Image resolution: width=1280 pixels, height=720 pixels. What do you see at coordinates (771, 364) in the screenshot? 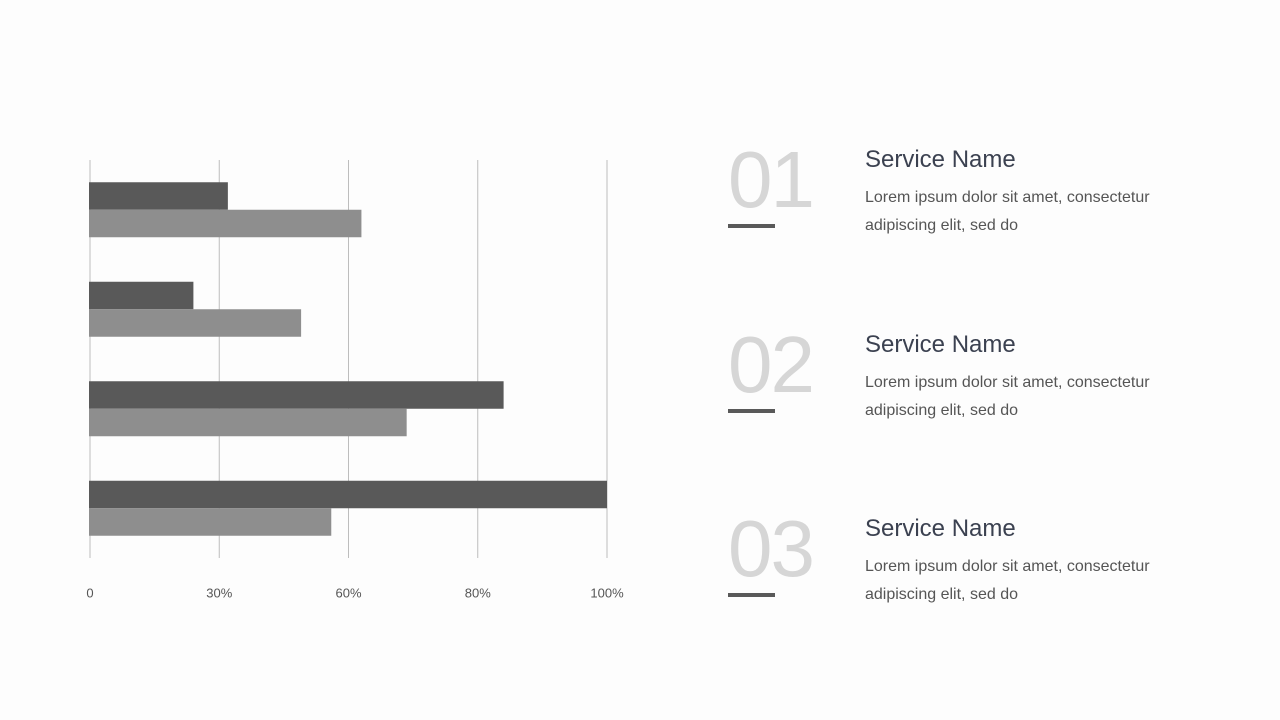
I see `service-number: 02` at bounding box center [771, 364].